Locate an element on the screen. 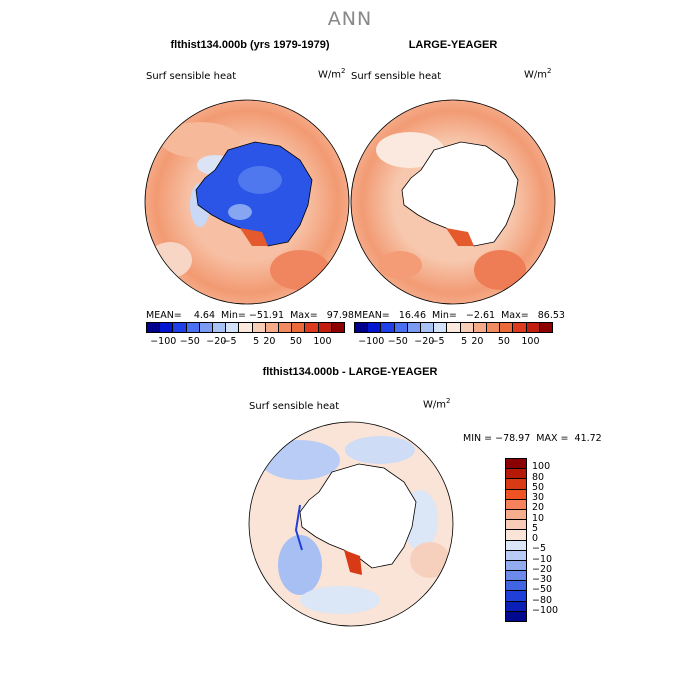 Image resolution: width=700 pixels, height=700 pixels. units-label-right: W/m2 is located at coordinates (538, 74).